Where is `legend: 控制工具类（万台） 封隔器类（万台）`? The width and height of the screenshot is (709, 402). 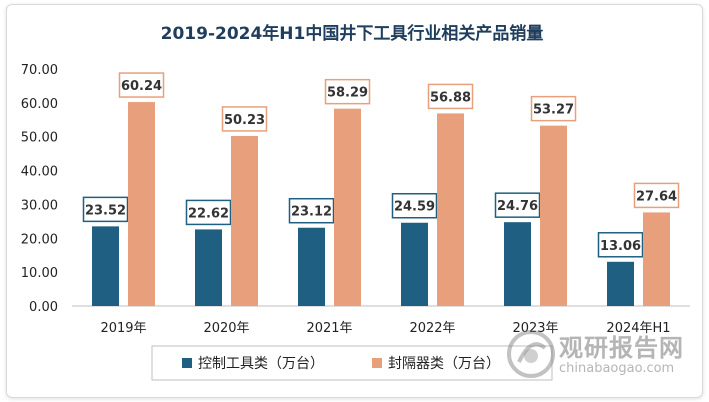
legend: 控制工具类（万台） 封隔器类（万台） is located at coordinates (352, 363).